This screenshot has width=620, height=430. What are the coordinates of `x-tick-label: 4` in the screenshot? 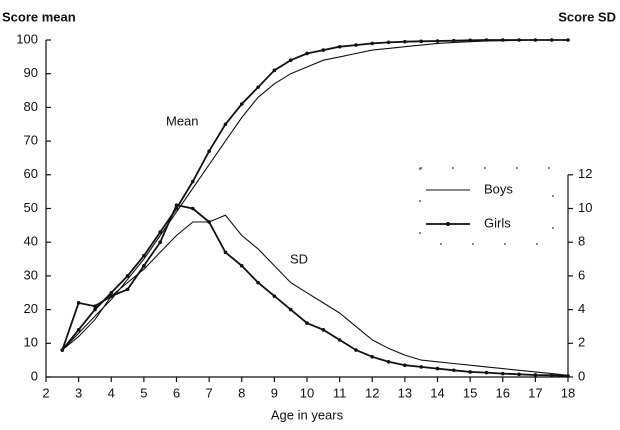 It's located at (111, 392).